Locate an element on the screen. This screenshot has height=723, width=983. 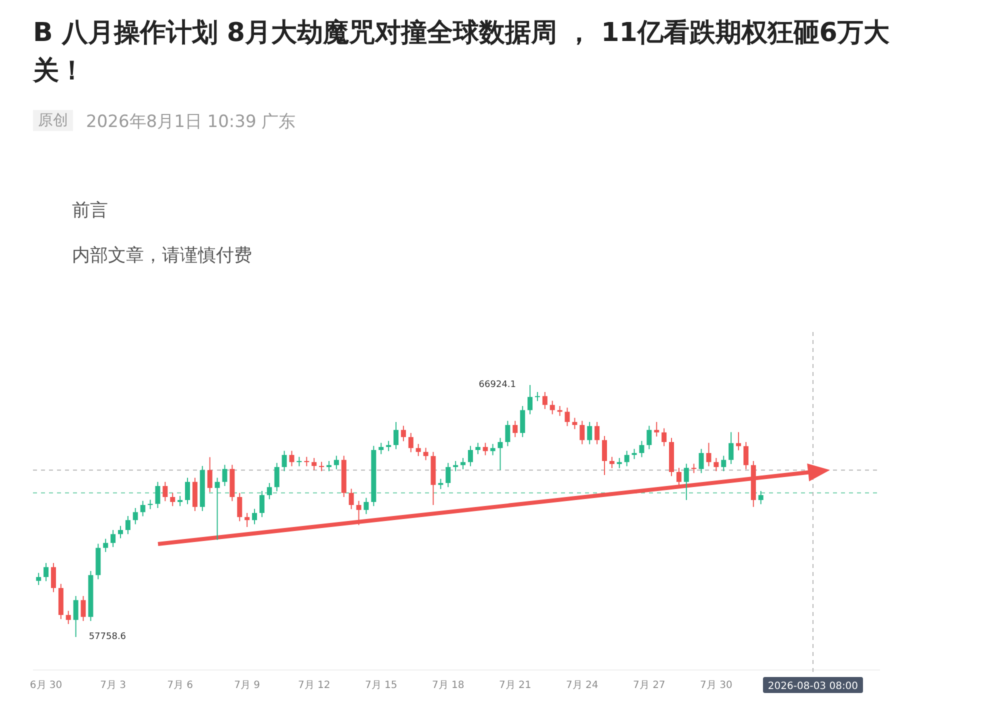
x-tick-label: 7月 3 is located at coordinates (113, 685).